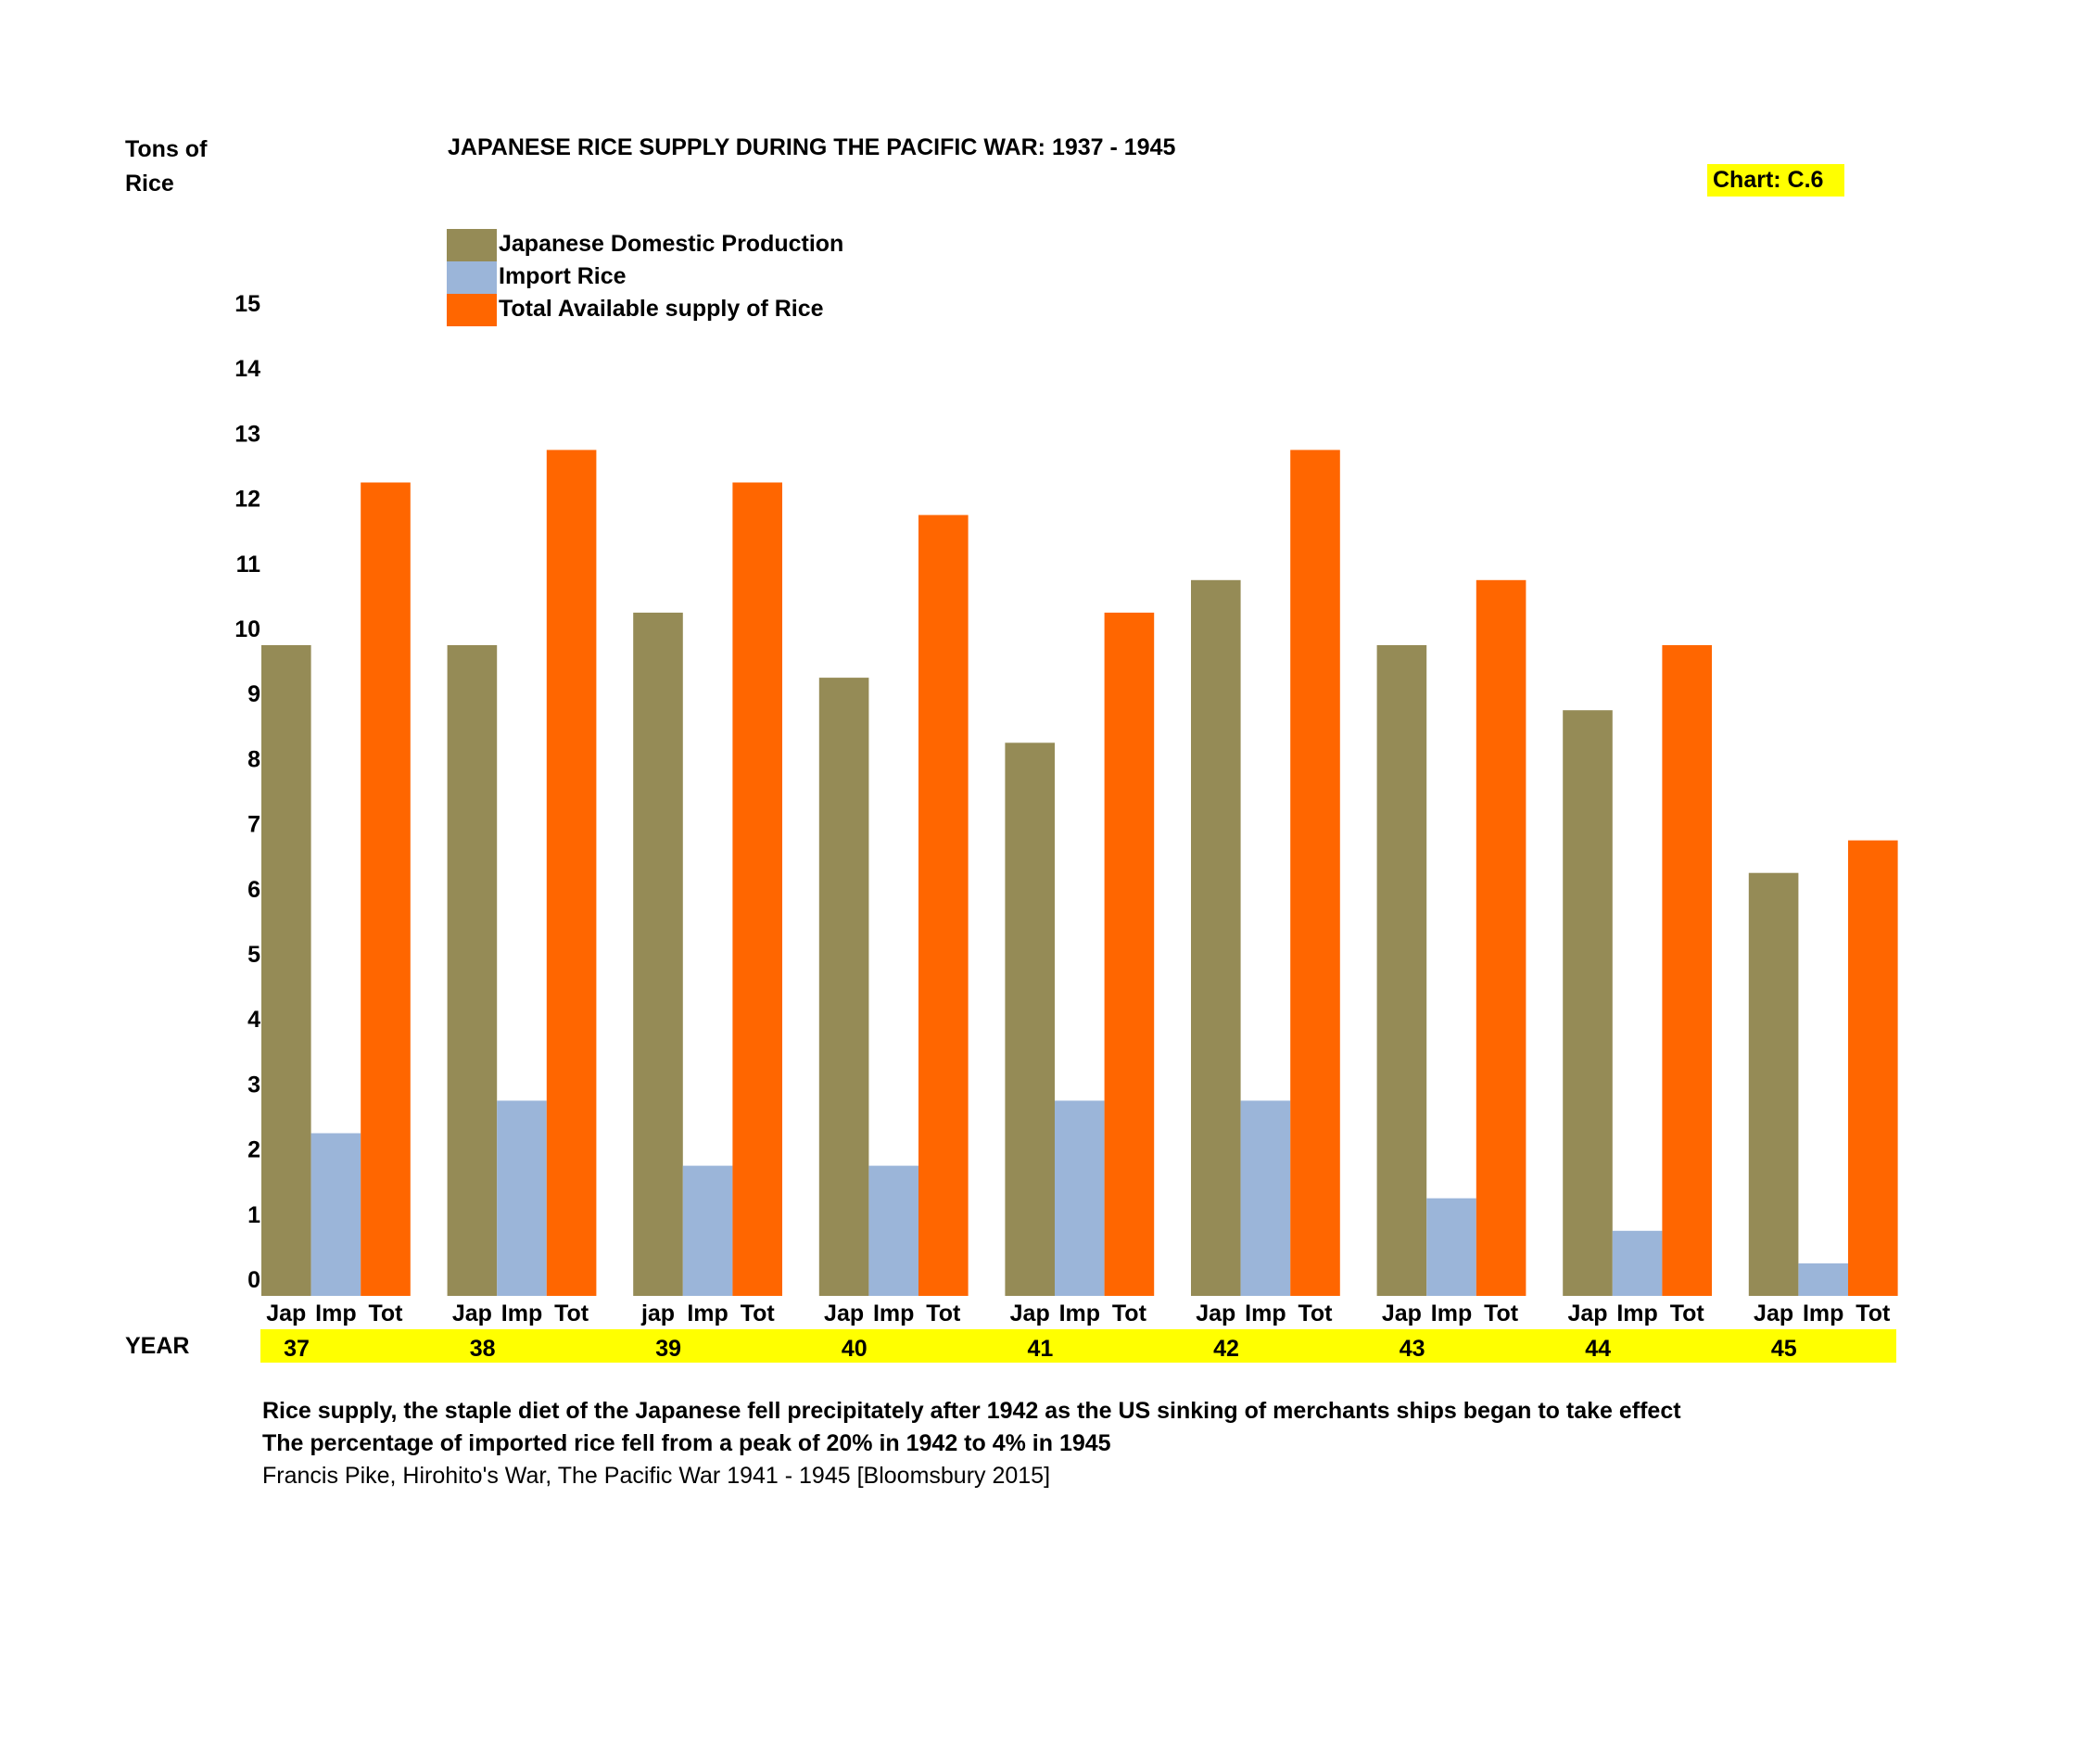 This screenshot has width=2090, height=1764. Describe the element at coordinates (253, 1150) in the screenshot. I see `y-tick-label: 2` at that location.